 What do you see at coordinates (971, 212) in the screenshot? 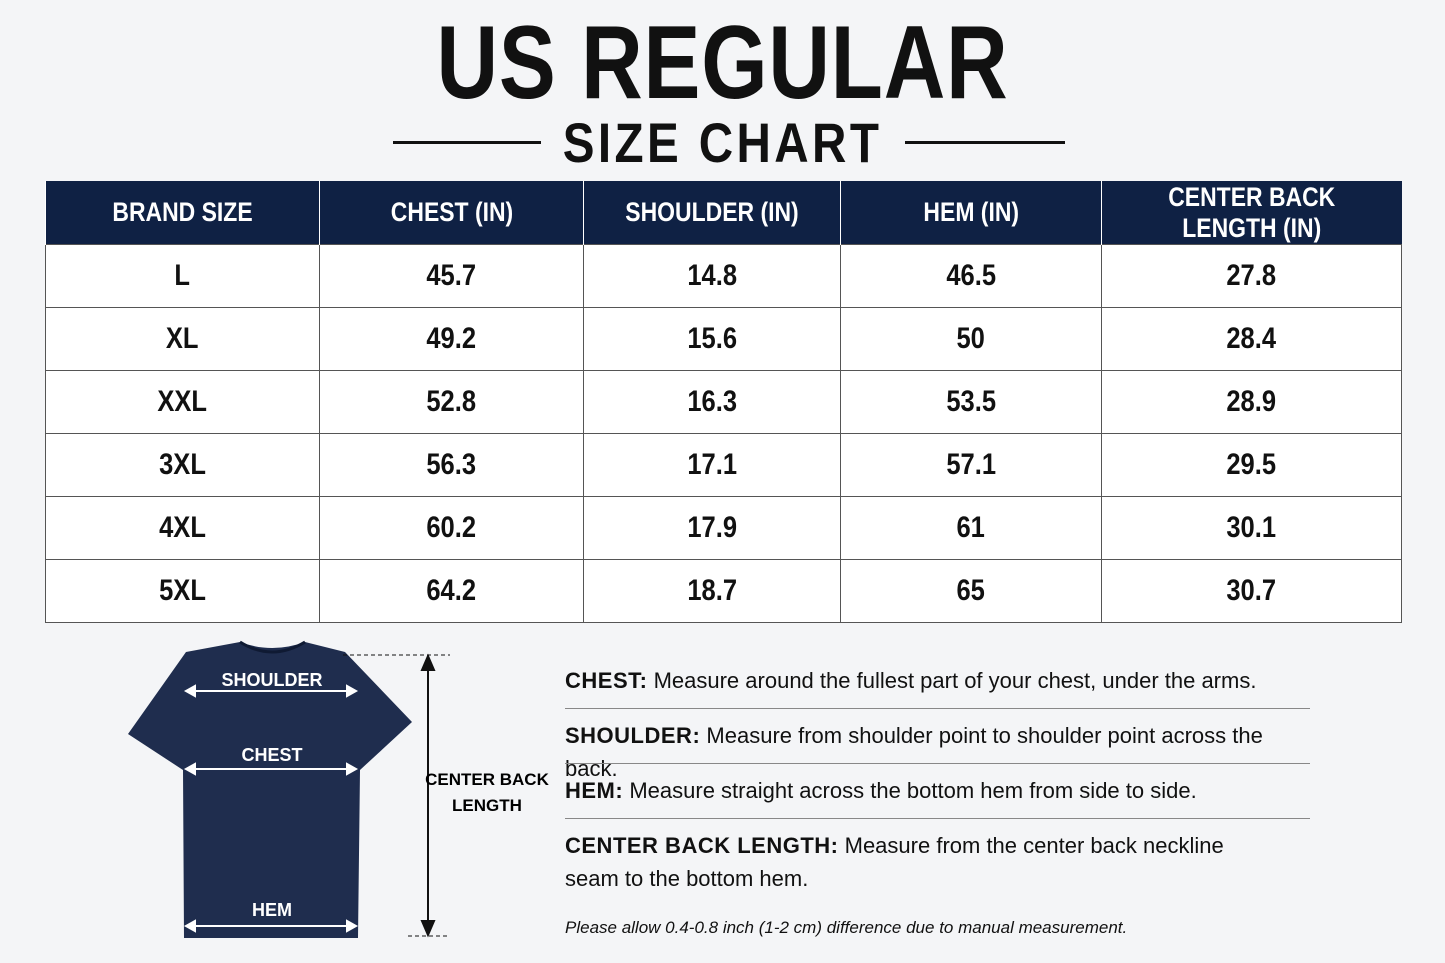
I see `header-text: HEM (IN)` at bounding box center [971, 212].